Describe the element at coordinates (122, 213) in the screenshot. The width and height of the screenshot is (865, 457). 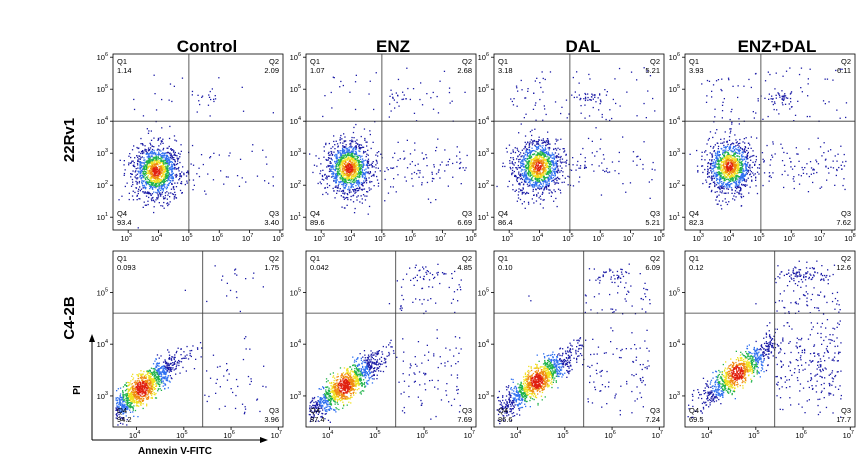
I see `quadrant-name-q4: Q4` at that location.